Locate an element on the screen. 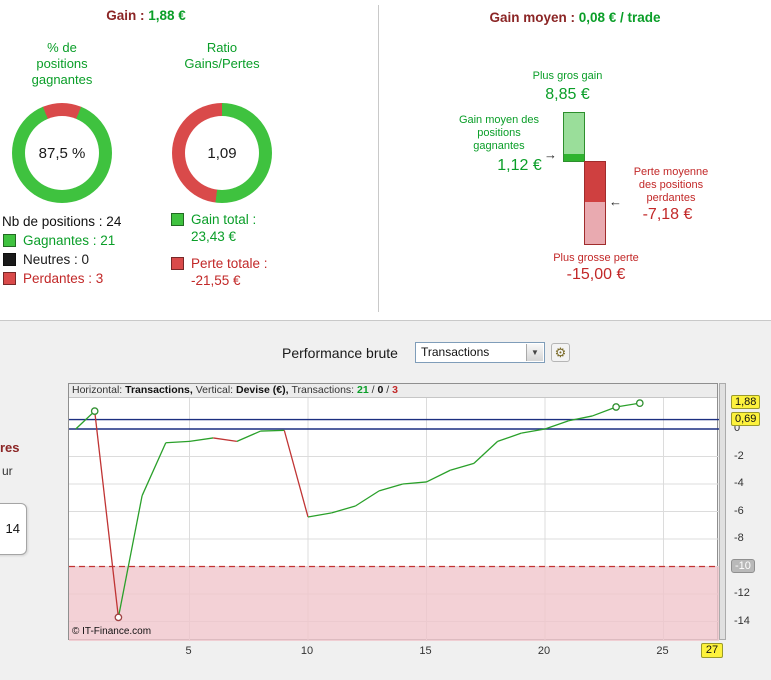  winrate-donut-chart: 87,5 % is located at coordinates (62, 153).